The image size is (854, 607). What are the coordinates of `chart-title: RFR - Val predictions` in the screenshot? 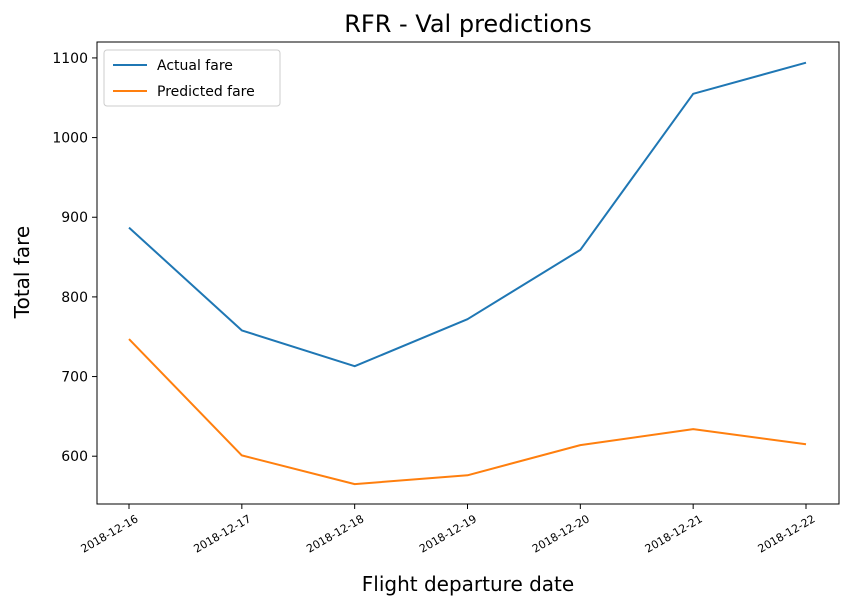 It's located at (468, 24).